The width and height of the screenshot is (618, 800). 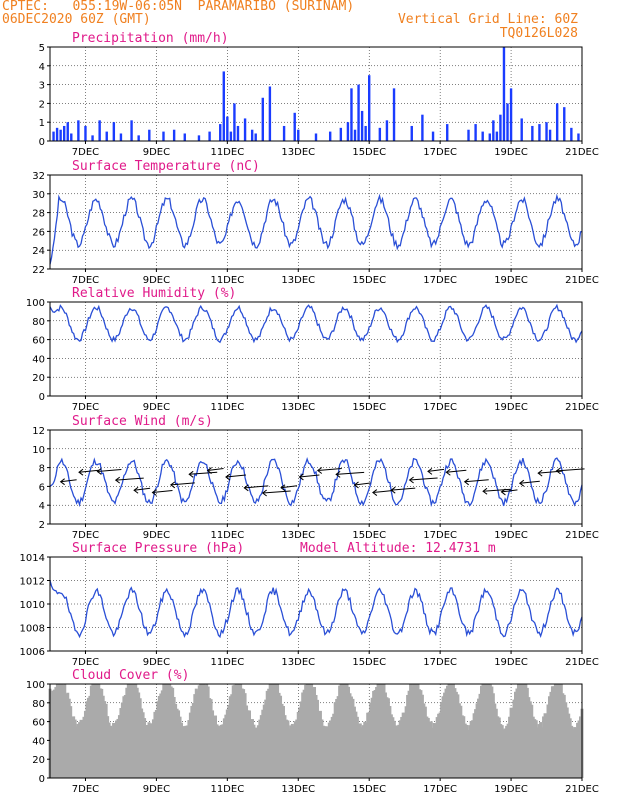 I want to click on y-tick-label: 1006, so click(x=32, y=652).